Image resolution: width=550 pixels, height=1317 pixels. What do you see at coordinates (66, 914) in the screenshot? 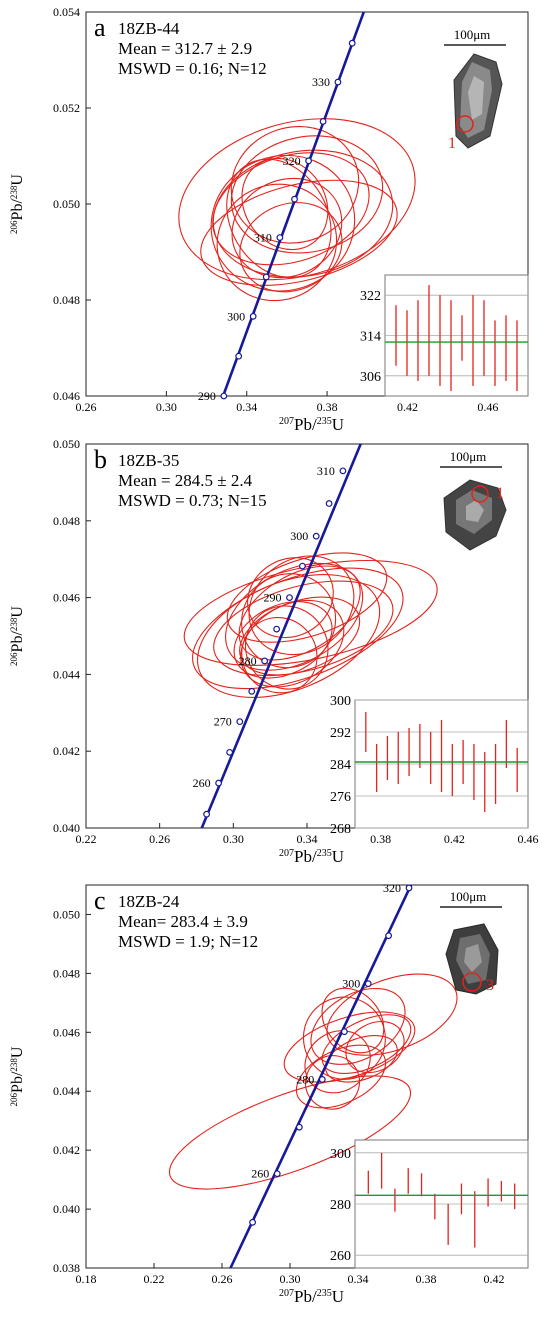
I see `y-tick-label: 0.050` at bounding box center [66, 914].